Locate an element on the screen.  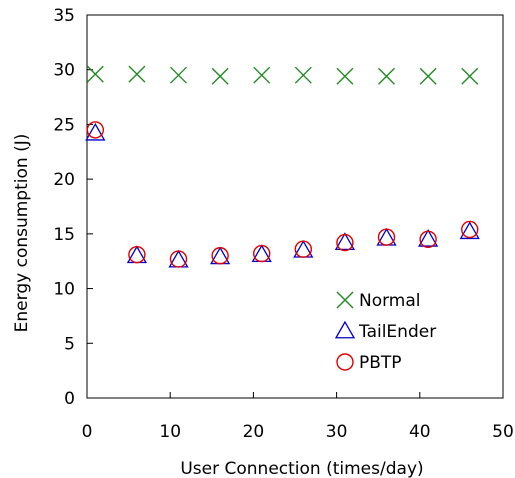
legend-label-normal: Normal is located at coordinates (390, 301).